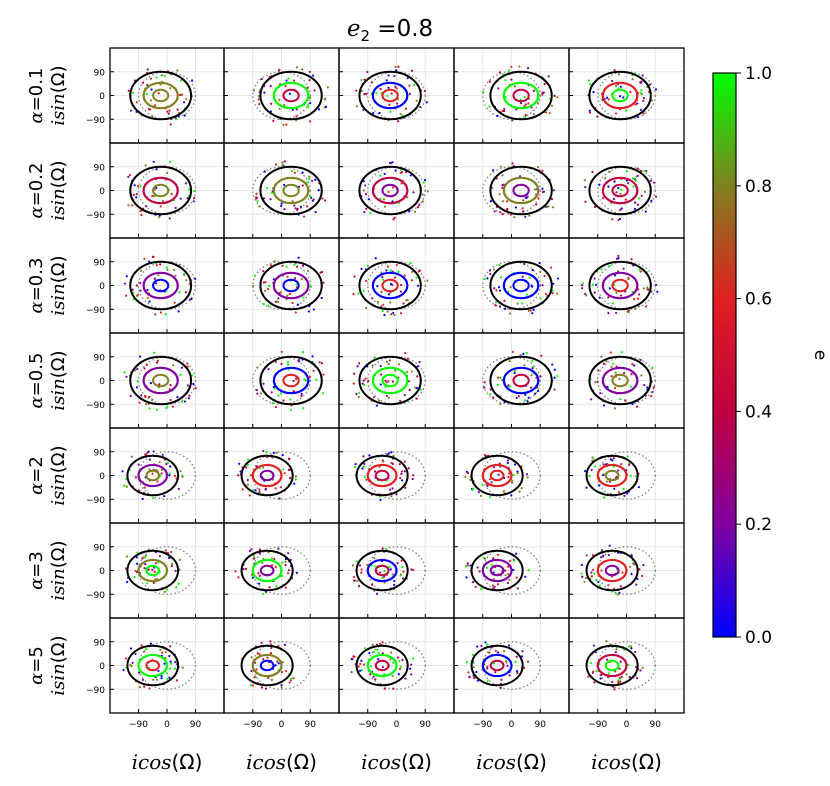 The image size is (830, 786). What do you see at coordinates (58, 475) in the screenshot?
I see `y-axis-label: isin(Ω)` at bounding box center [58, 475].